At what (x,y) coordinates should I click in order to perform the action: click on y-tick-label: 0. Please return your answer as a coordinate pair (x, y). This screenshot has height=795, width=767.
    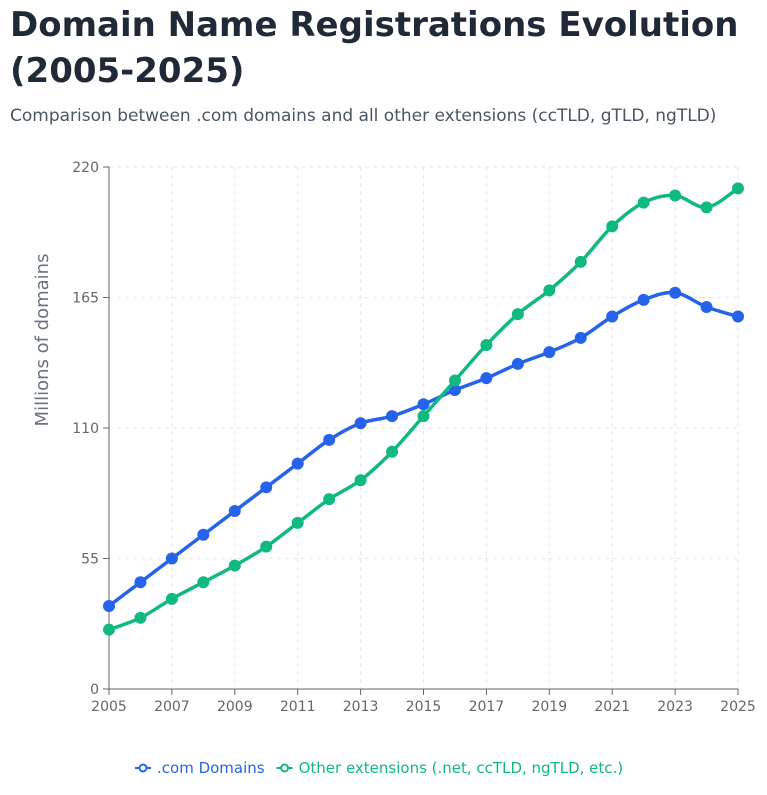
    Looking at the image, I should click on (94, 690).